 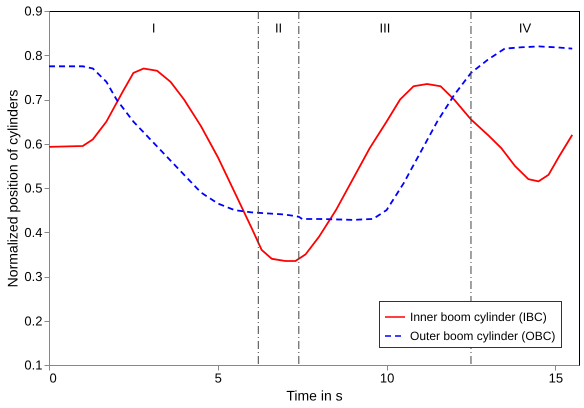 What do you see at coordinates (33, 232) in the screenshot?
I see `y-tick-label: 0.4` at bounding box center [33, 232].